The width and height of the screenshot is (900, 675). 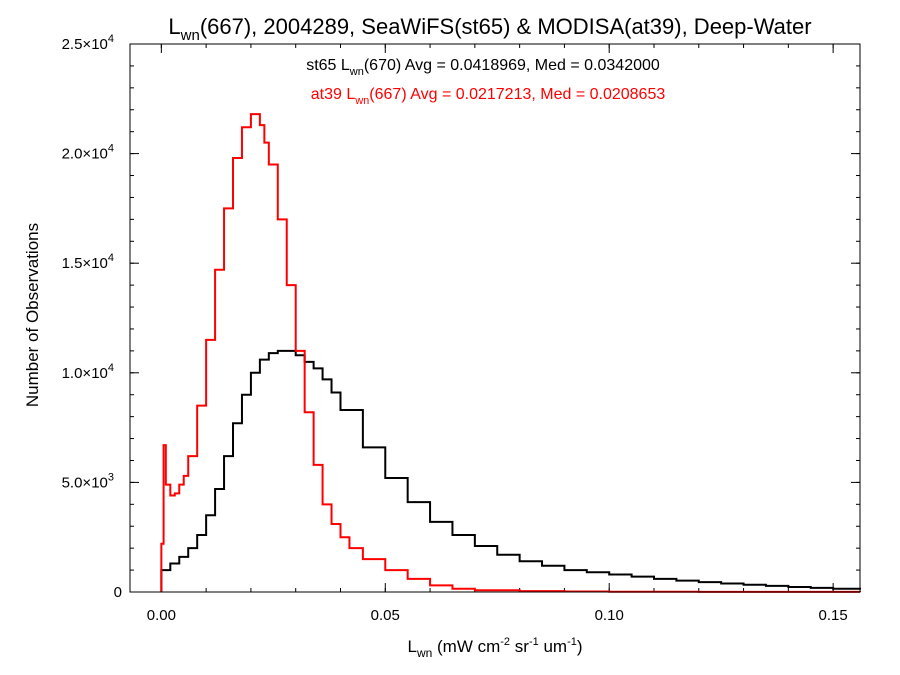 I want to click on xlabel-main: L, so click(x=411, y=646).